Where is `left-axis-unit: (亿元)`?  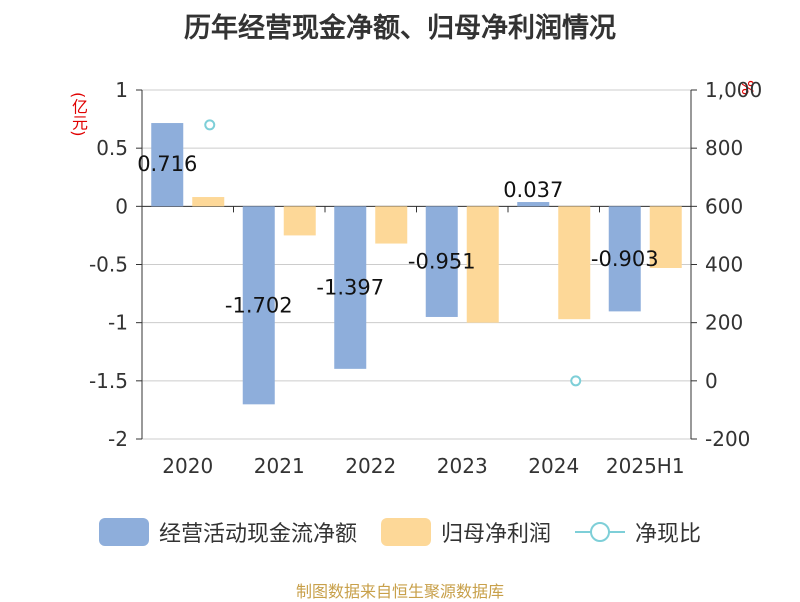 left-axis-unit: (亿元) is located at coordinates (78, 114).